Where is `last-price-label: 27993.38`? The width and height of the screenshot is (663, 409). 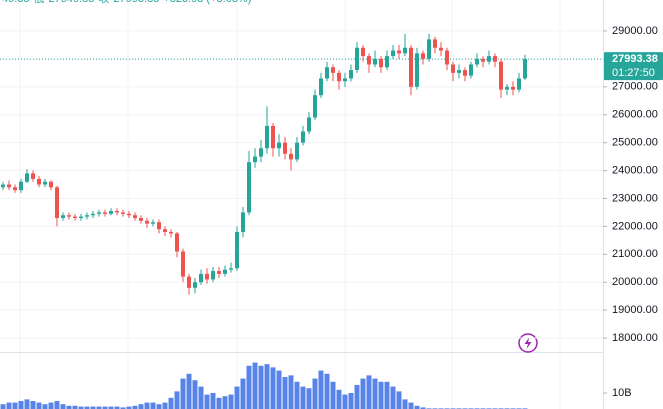 last-price-label: 27993.38 is located at coordinates (635, 59).